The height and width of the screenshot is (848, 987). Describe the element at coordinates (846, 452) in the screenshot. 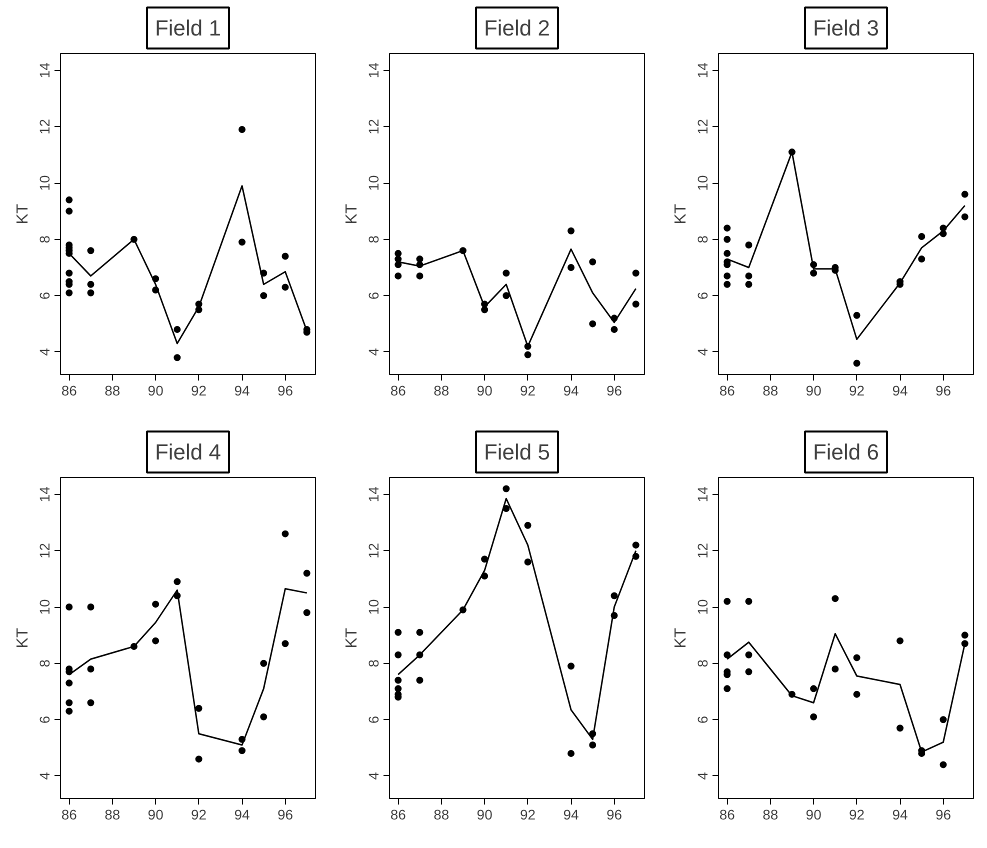

I see `chart-title: Field 6` at that location.